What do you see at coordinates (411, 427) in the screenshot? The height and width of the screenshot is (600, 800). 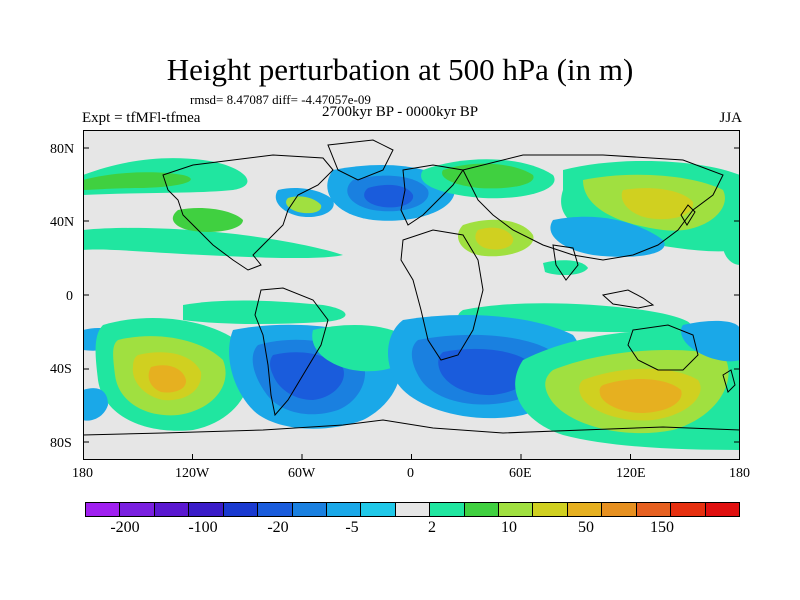 I see `coast-antarctica` at bounding box center [411, 427].